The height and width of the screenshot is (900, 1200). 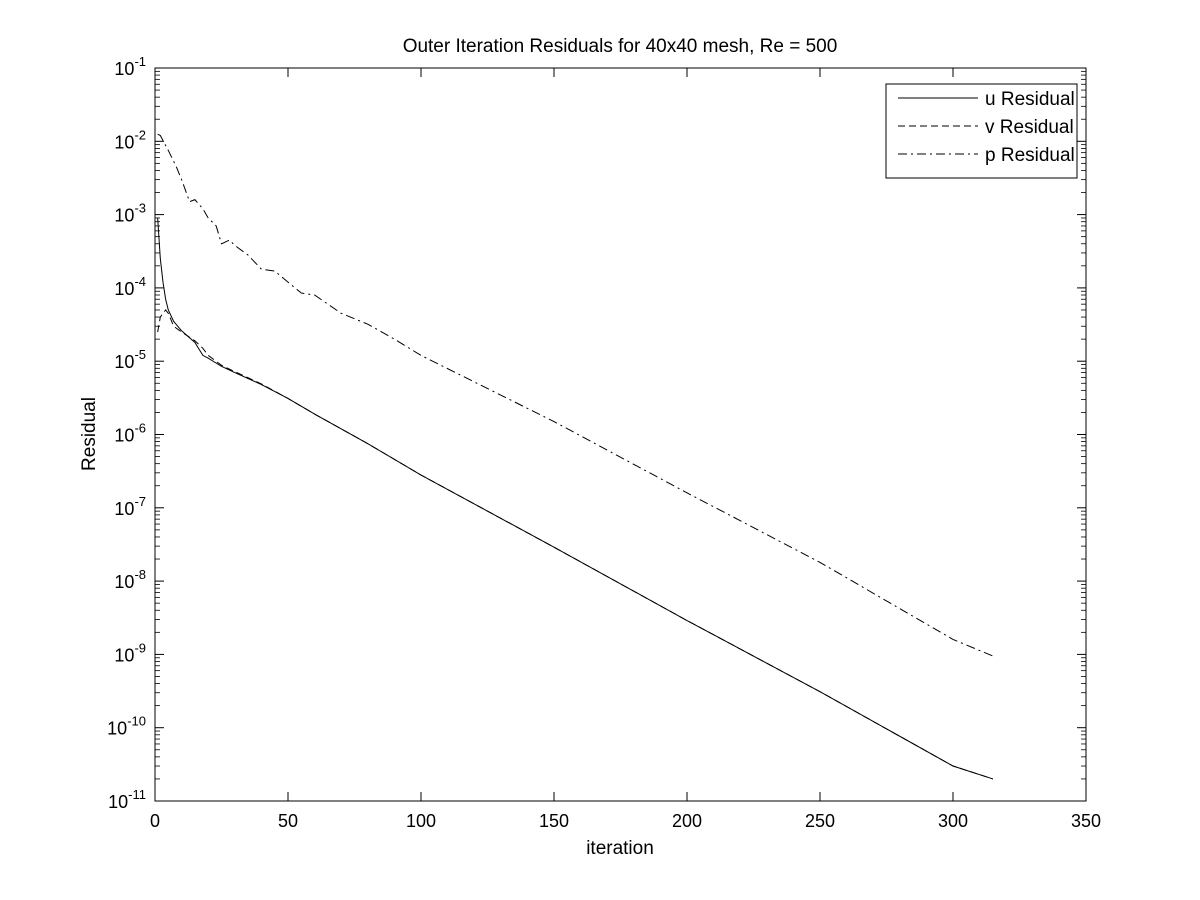 I want to click on x-tick-label: 0, so click(x=155, y=821).